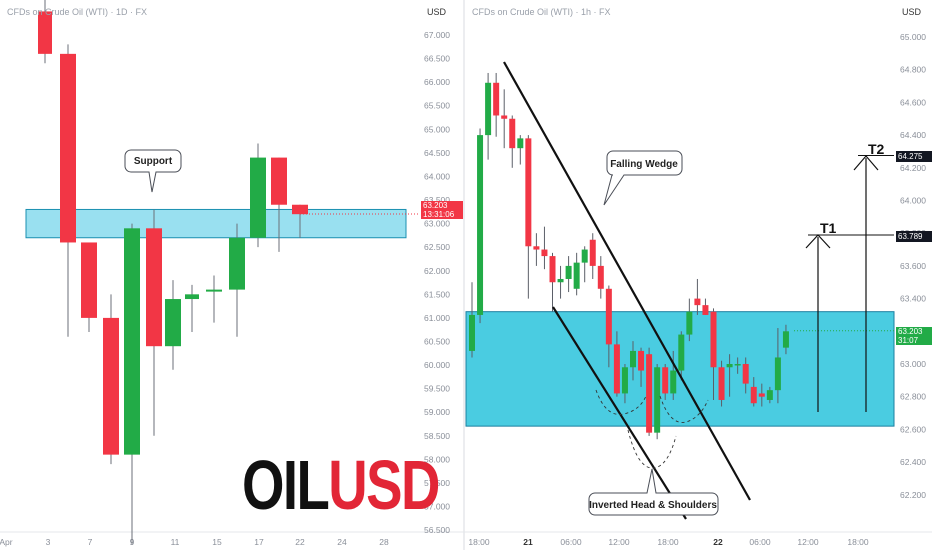 This screenshot has height=550, width=932. Describe the element at coordinates (818, 241) in the screenshot. I see `t1-arrow-head` at that location.